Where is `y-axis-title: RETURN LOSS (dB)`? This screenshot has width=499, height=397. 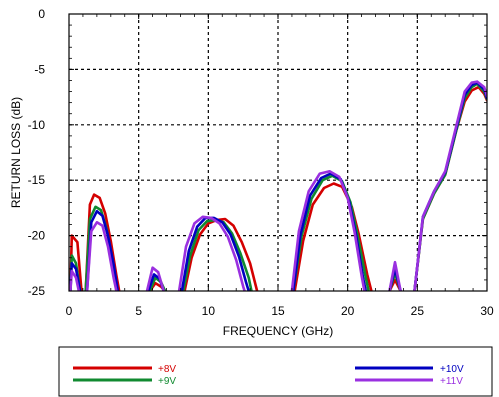
y-axis-title: RETURN LOSS (dB) is located at coordinates (16, 152).